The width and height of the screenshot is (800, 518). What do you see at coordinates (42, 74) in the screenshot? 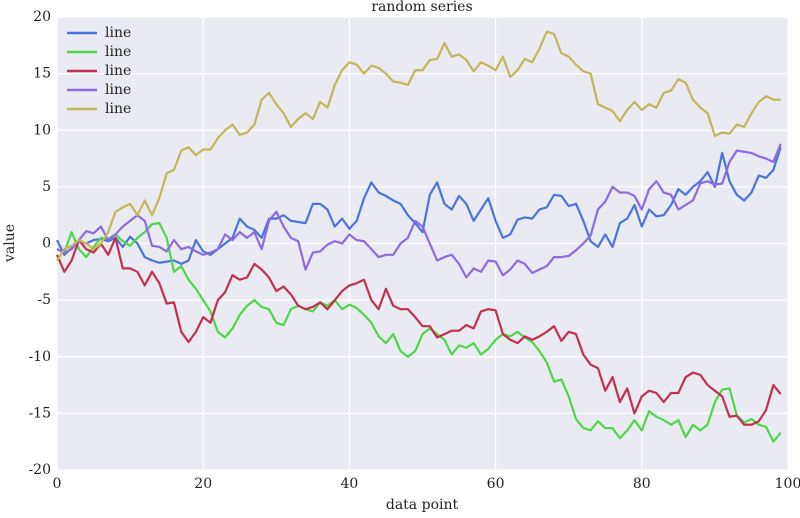
I see `y-tick-label: 15` at bounding box center [42, 74].